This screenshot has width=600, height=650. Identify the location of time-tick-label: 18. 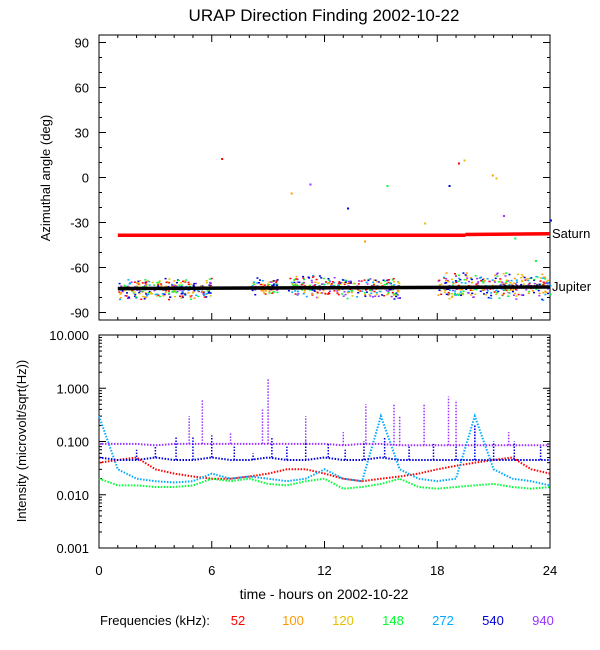
(437, 570).